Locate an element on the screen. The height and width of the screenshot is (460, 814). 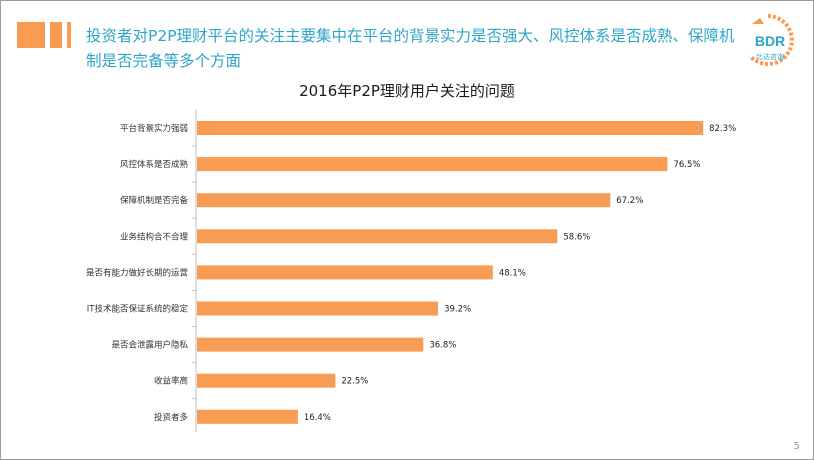
value-label: 48.1% is located at coordinates (512, 273).